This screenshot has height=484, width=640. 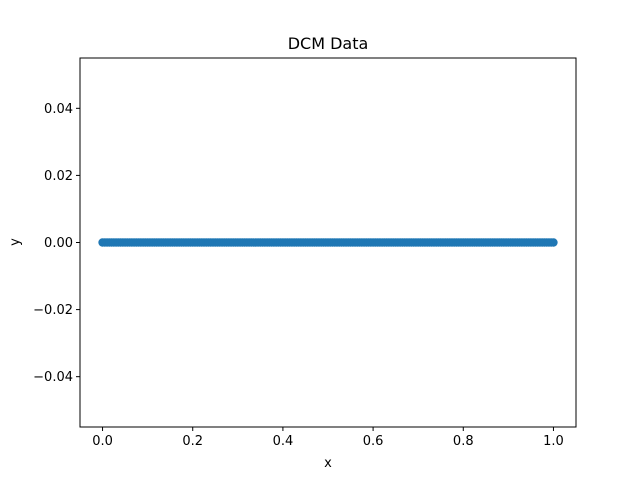 I want to click on x-axis-label: x, so click(x=328, y=463).